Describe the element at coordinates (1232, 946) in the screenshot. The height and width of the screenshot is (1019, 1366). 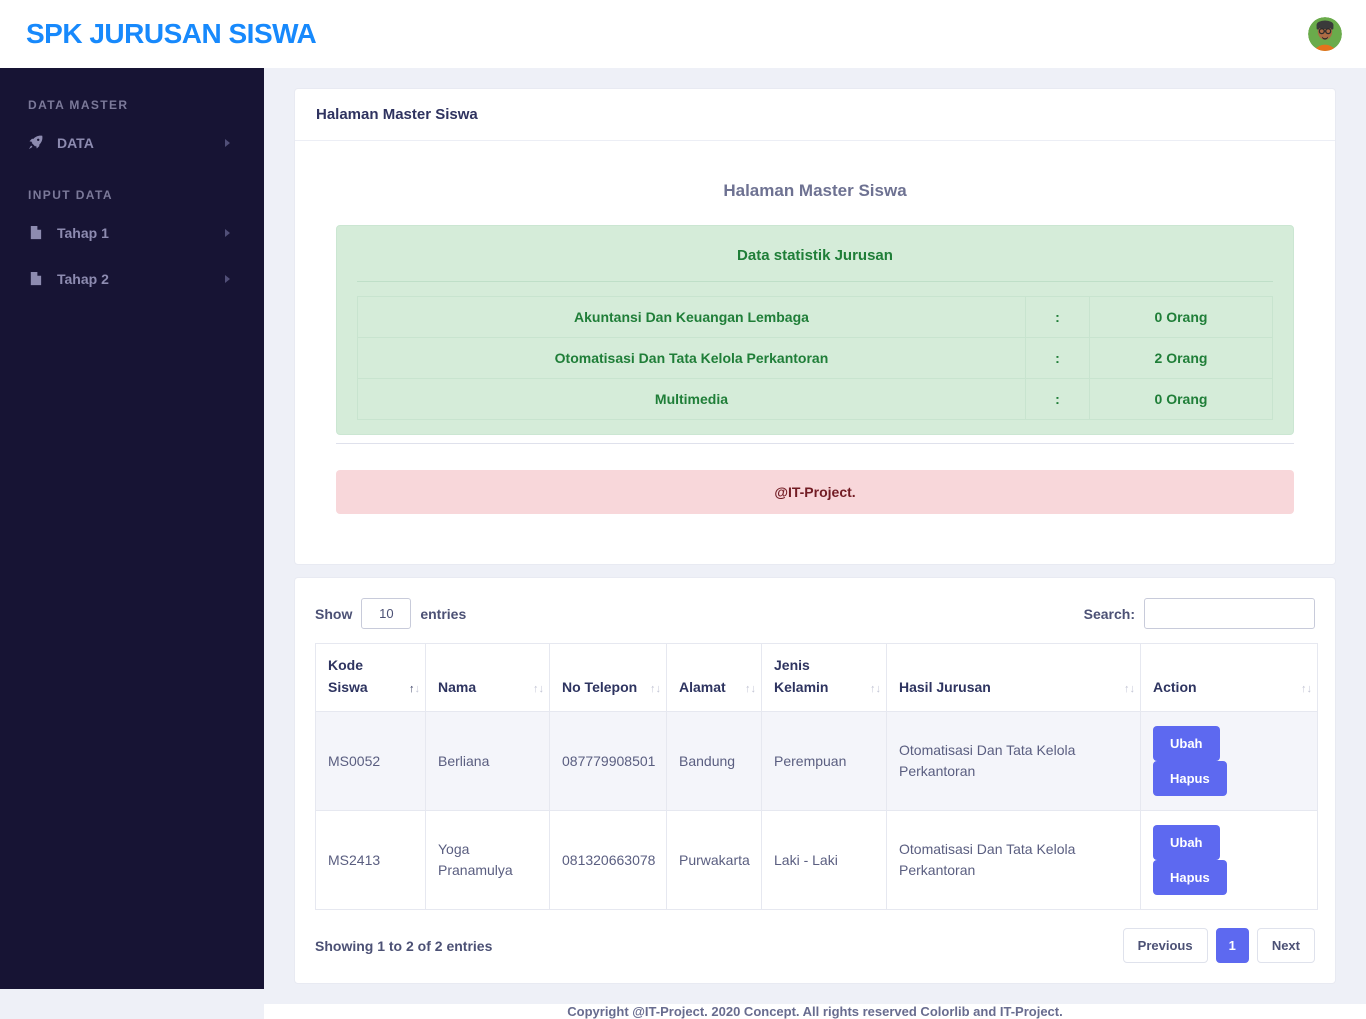
I see `page-1-button: 1` at that location.